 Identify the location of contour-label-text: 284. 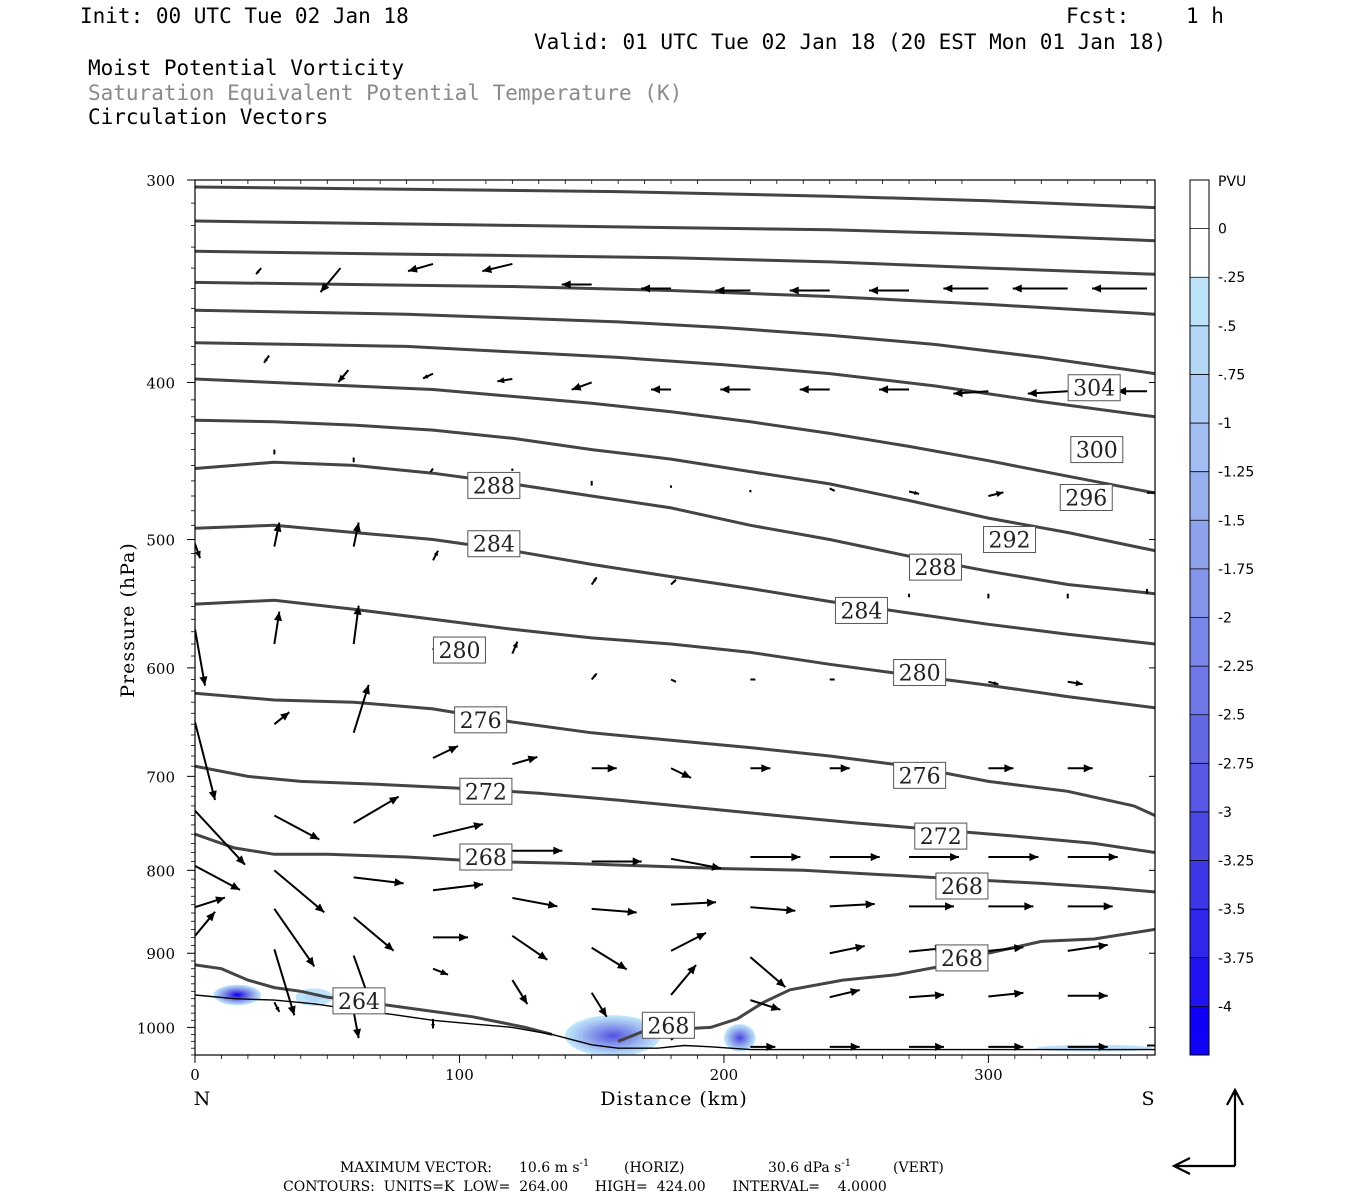
(861, 611).